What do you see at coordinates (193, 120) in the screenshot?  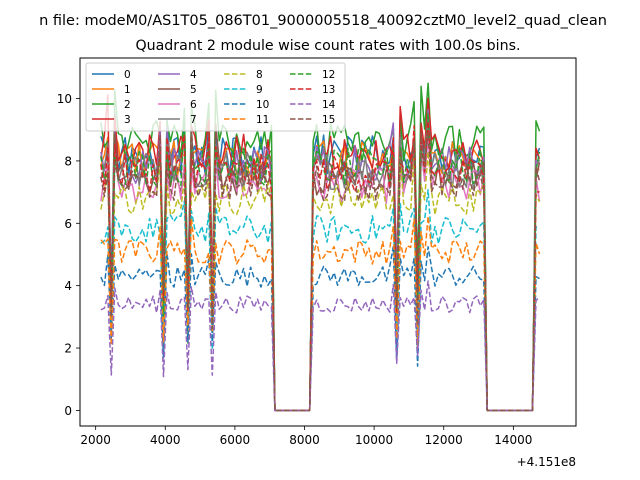 I see `legend-label-7: 7` at bounding box center [193, 120].